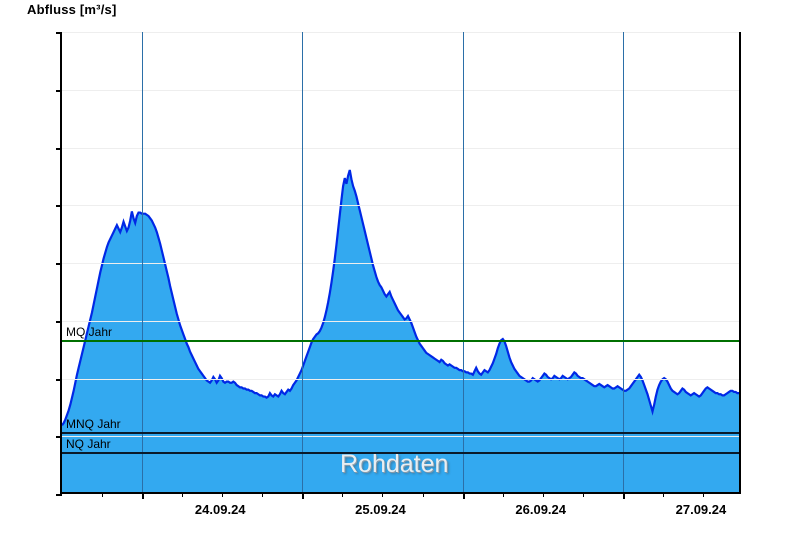 Image resolution: width=800 pixels, height=550 pixels. Describe the element at coordinates (400, 432) in the screenshot. I see `reference-line-mnq-jahr` at that location.